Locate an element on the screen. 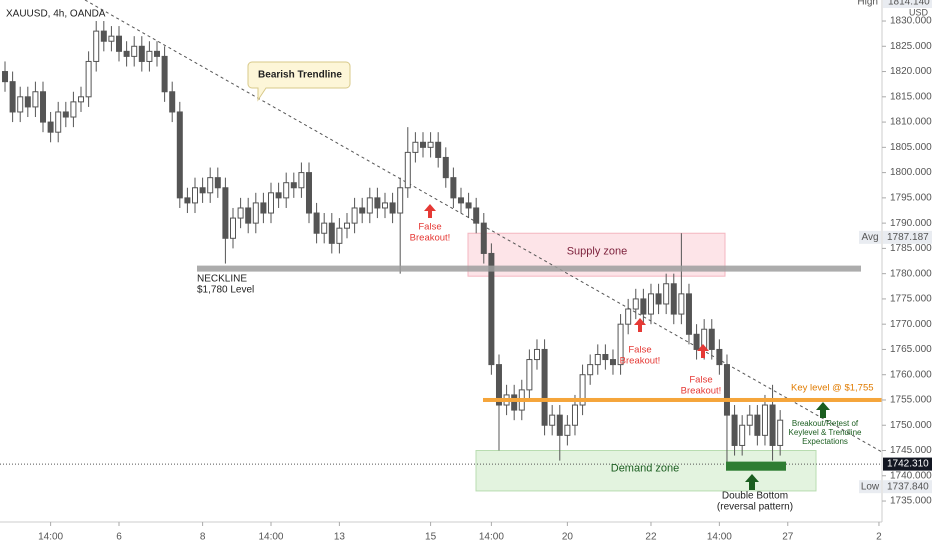 The image size is (932, 550). high-value: 1814.140 is located at coordinates (909, 4).